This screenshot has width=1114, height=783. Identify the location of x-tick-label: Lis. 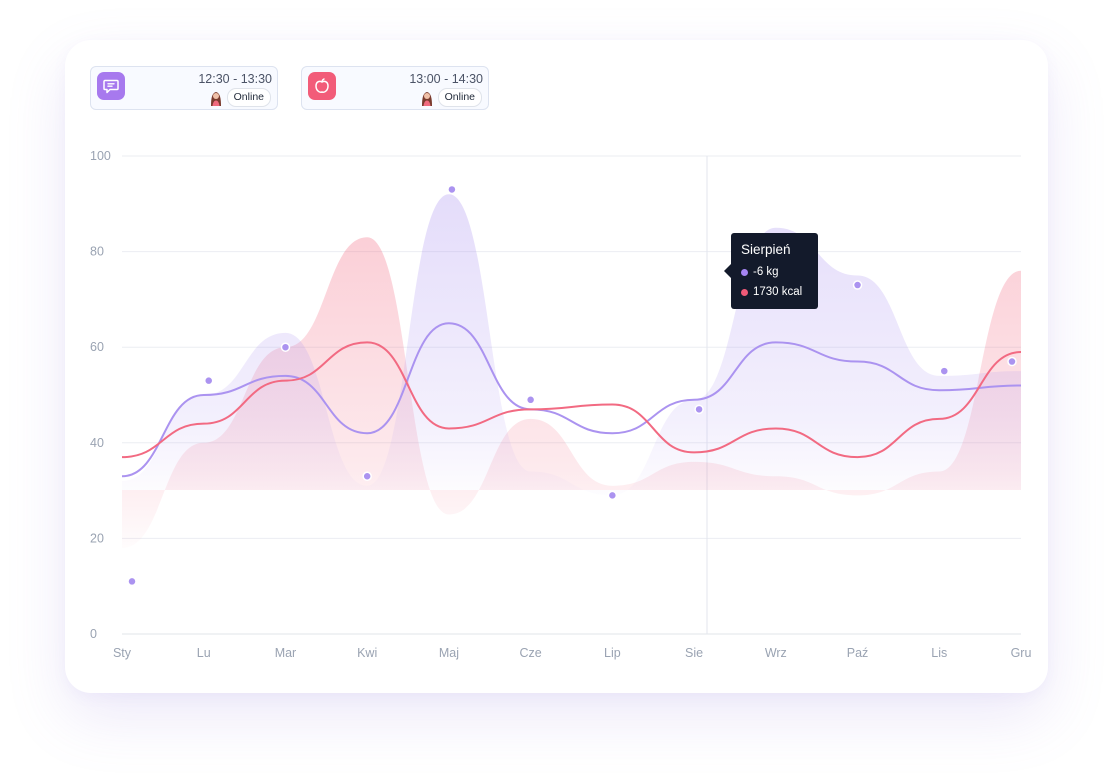
(939, 653).